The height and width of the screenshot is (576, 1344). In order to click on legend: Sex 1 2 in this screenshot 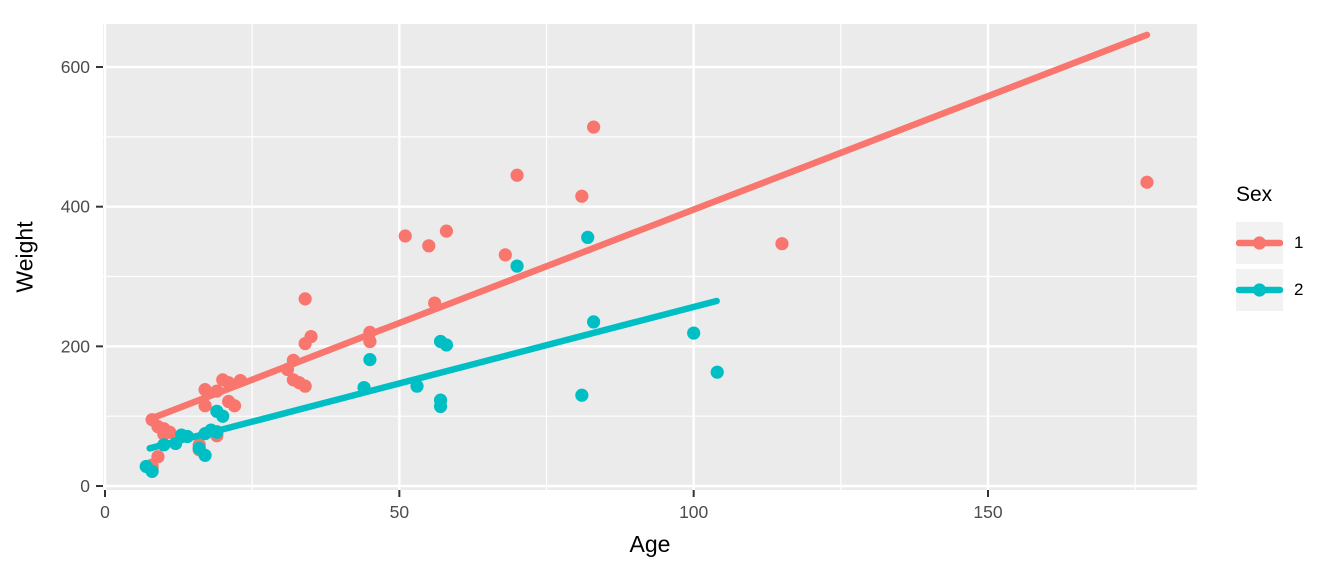, I will do `click(1269, 249)`.